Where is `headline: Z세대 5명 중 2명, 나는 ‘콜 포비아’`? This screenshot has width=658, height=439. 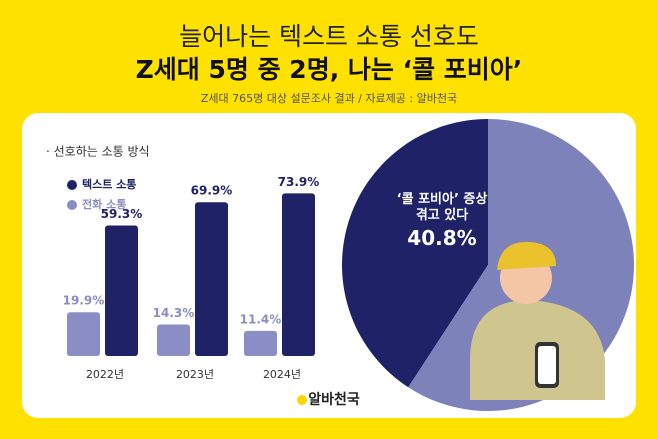 headline: Z세대 5명 중 2명, 나는 ‘콜 포비아’ is located at coordinates (329, 69).